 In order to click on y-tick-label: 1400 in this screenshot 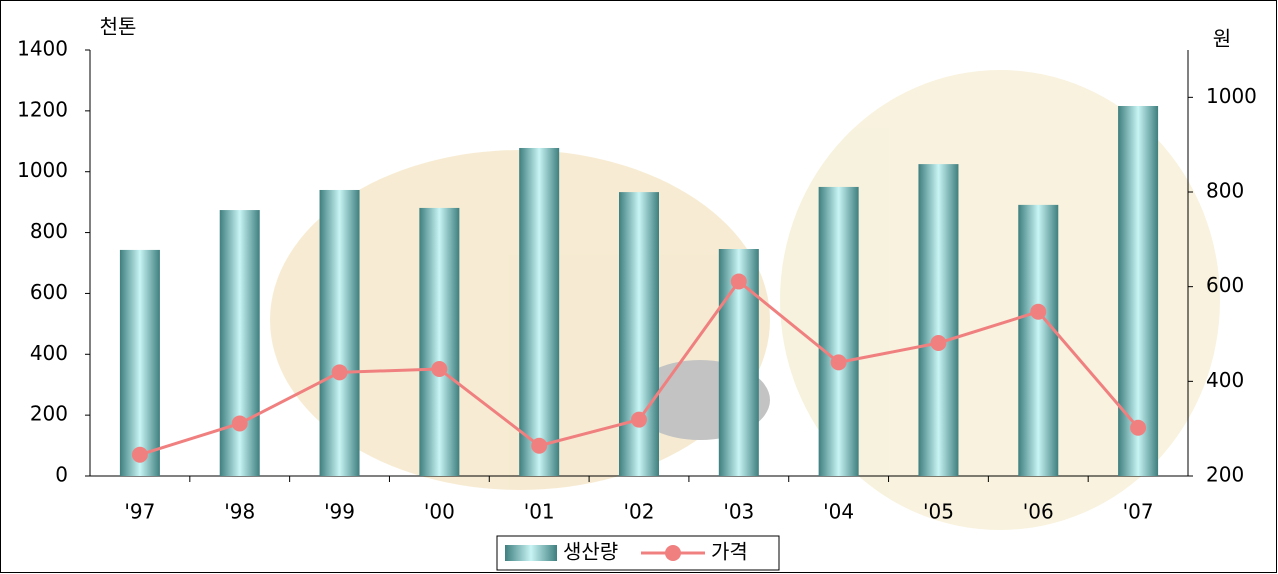, I will do `click(42, 49)`.